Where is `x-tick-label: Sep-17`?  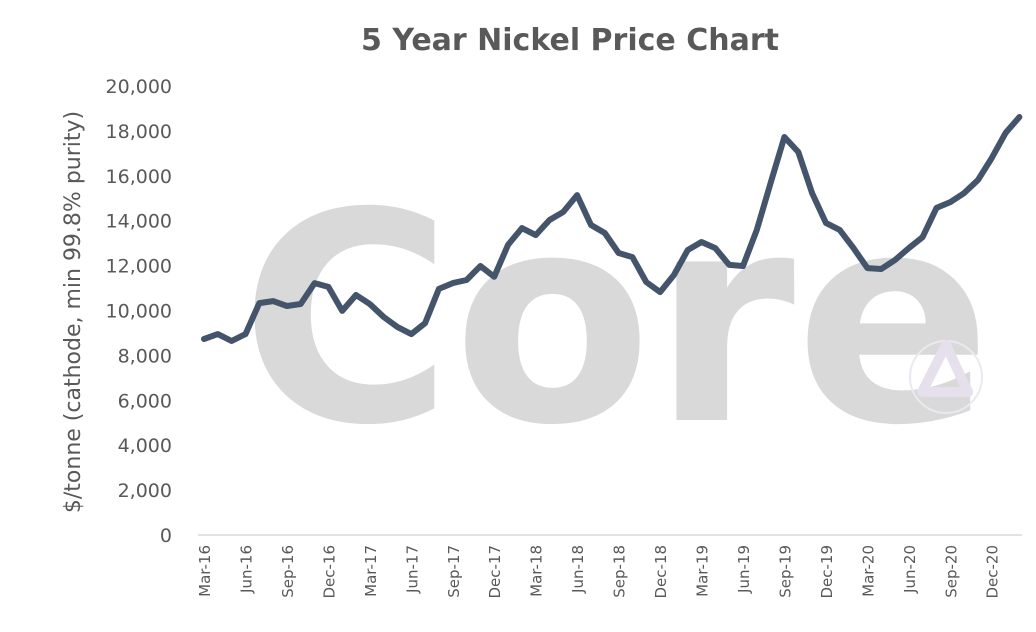 x-tick-label: Sep-17 is located at coordinates (454, 571).